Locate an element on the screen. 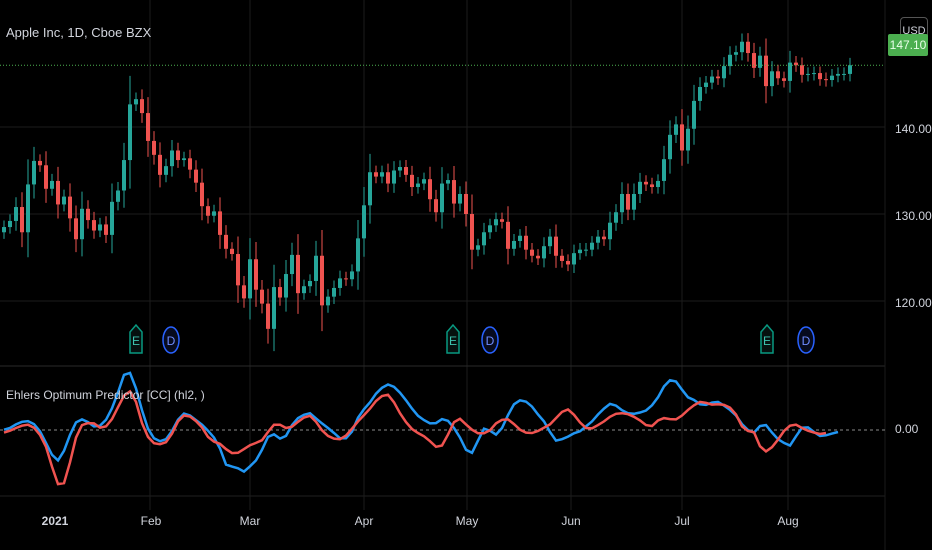  earnings-marker is located at coordinates (136, 338).